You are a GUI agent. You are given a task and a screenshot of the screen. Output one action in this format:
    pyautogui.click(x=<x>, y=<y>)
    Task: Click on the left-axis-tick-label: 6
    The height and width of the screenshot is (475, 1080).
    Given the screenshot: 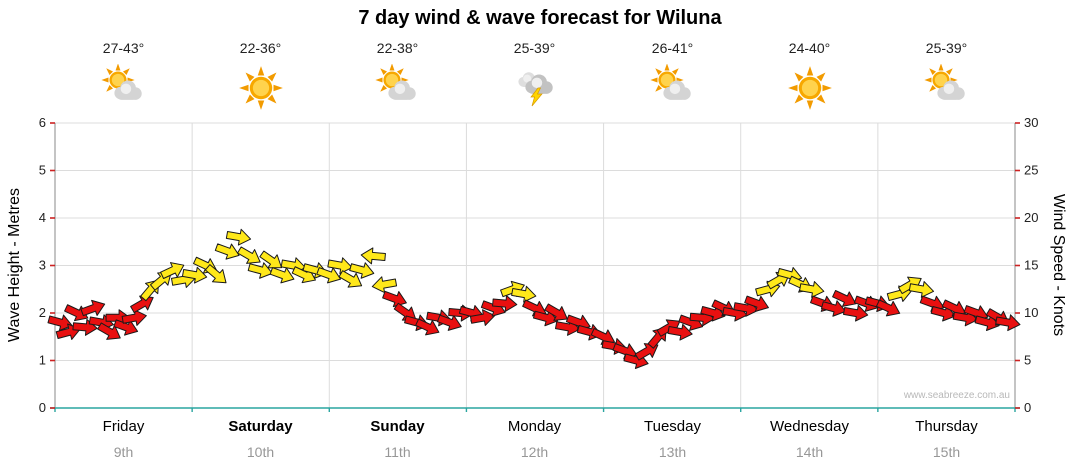 What is the action you would take?
    pyautogui.click(x=42, y=122)
    